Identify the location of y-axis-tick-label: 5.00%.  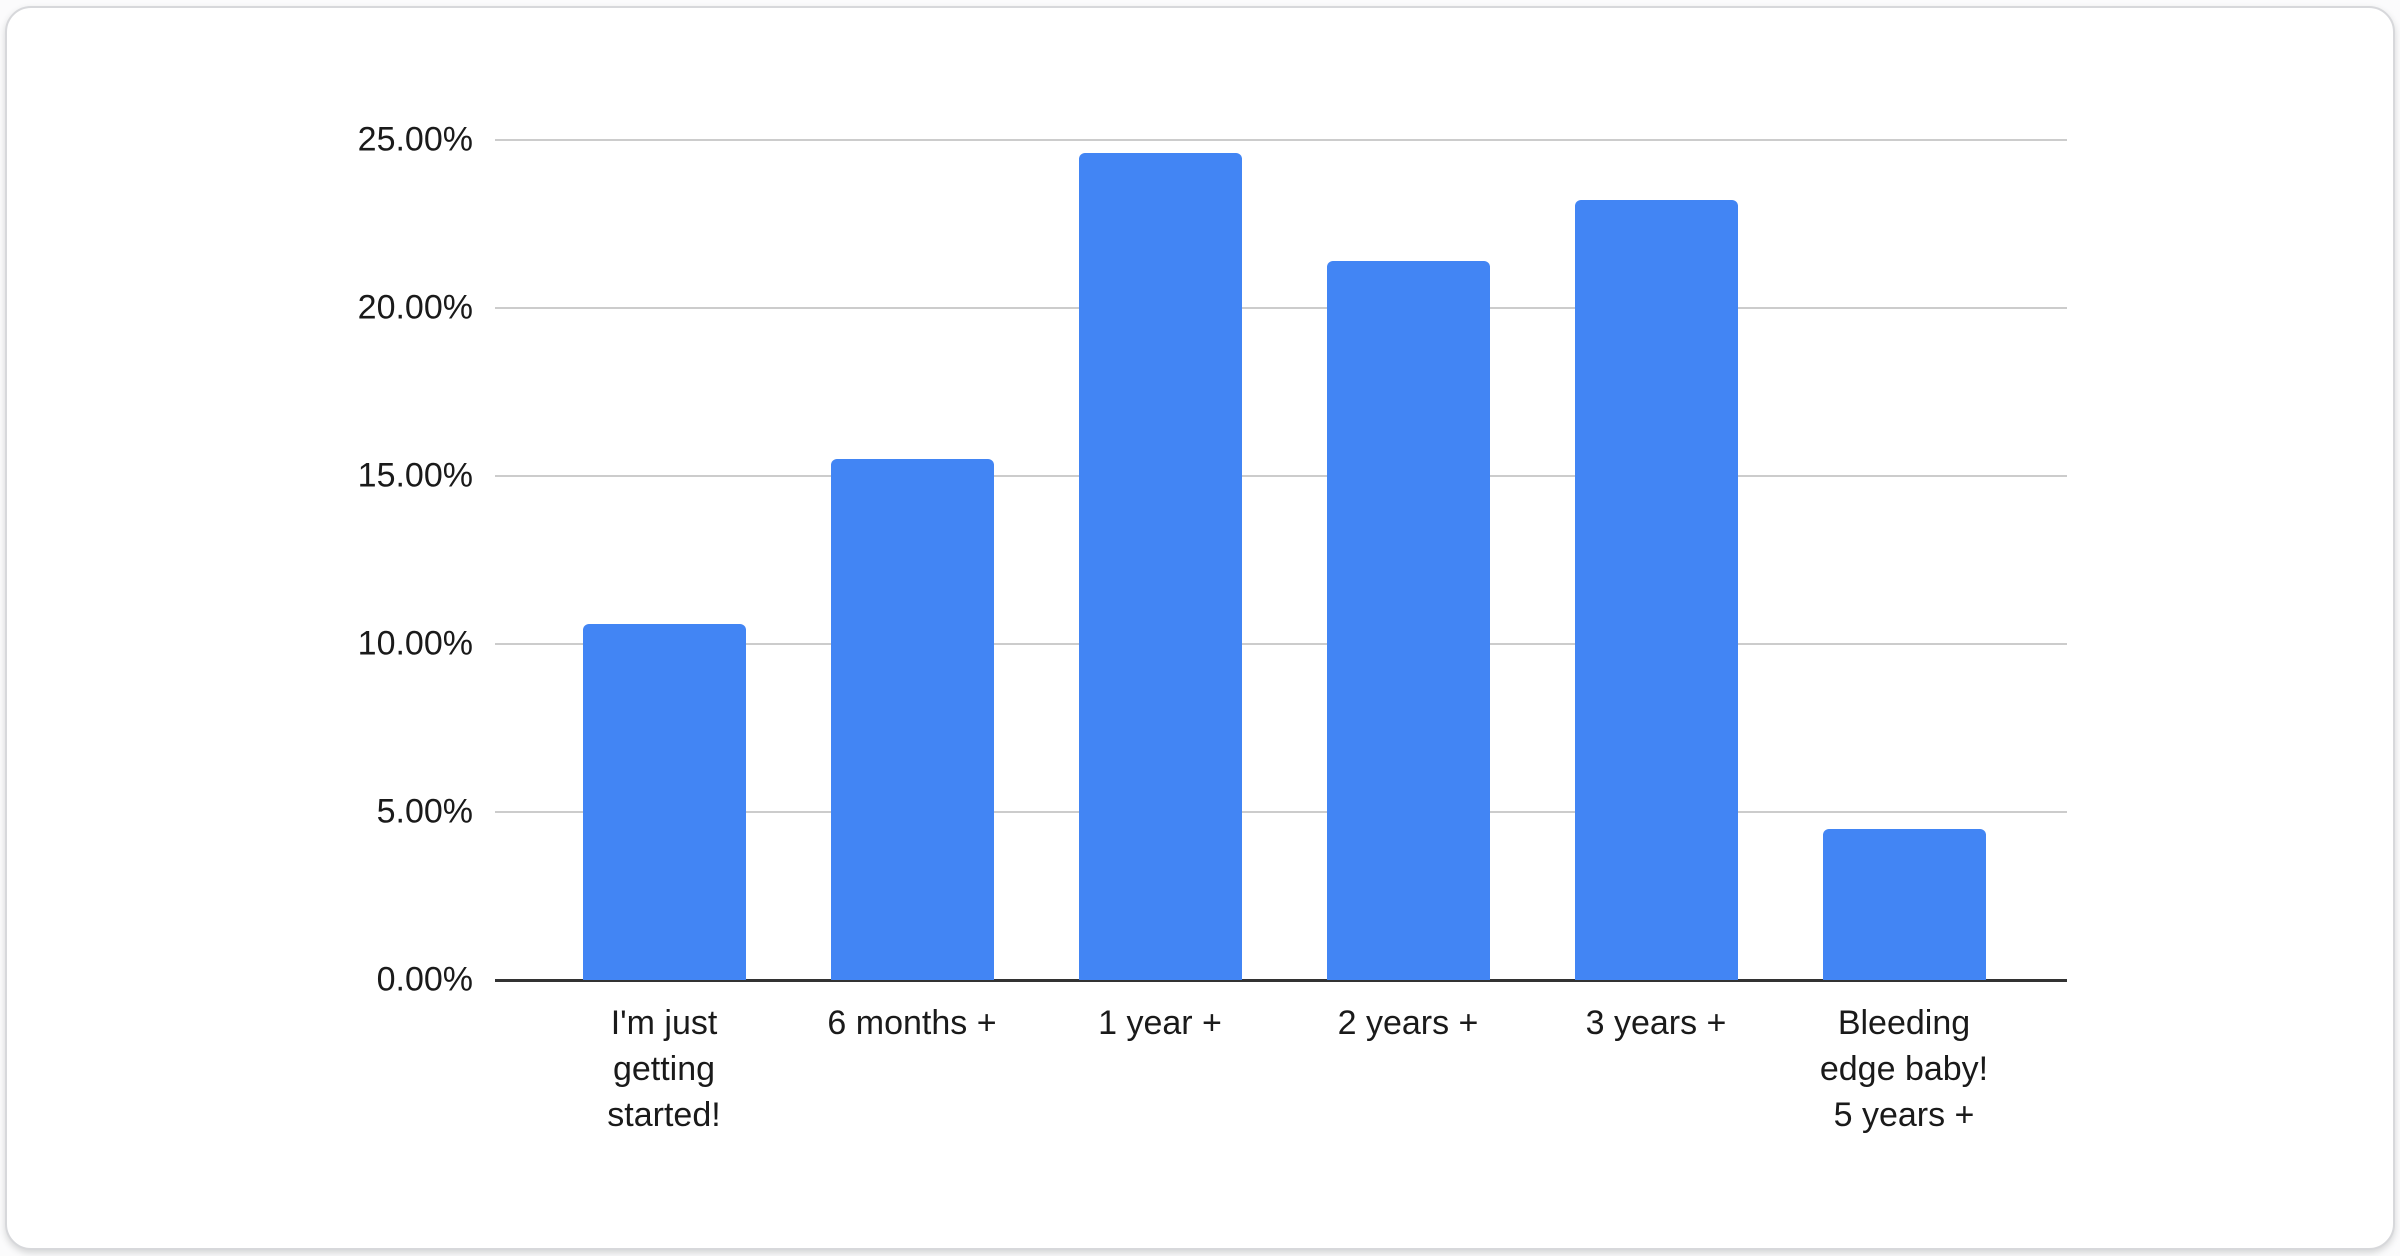
(424, 811).